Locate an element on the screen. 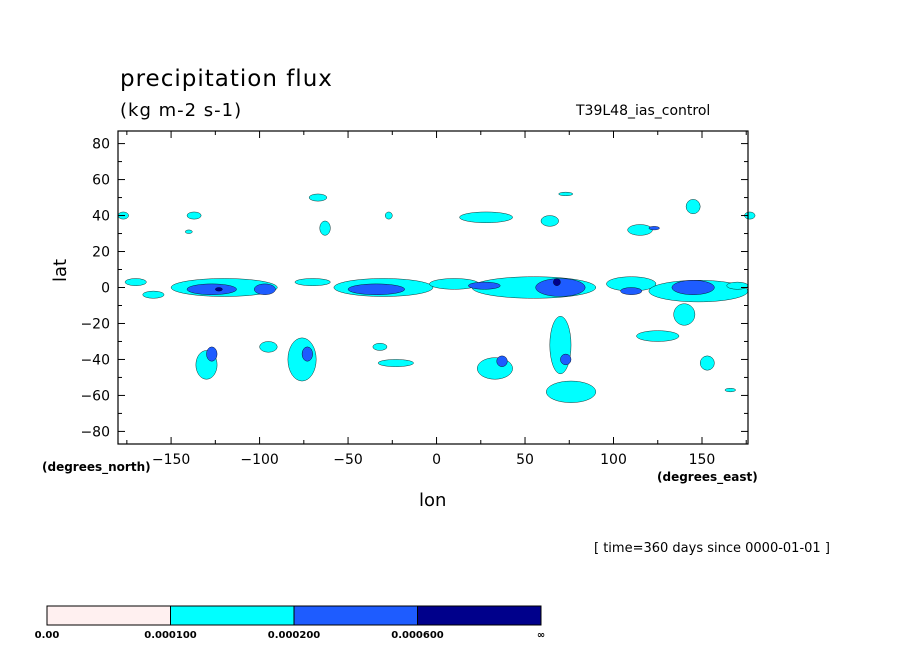 The height and width of the screenshot is (654, 904). y-tick-label: 0 is located at coordinates (105, 289).